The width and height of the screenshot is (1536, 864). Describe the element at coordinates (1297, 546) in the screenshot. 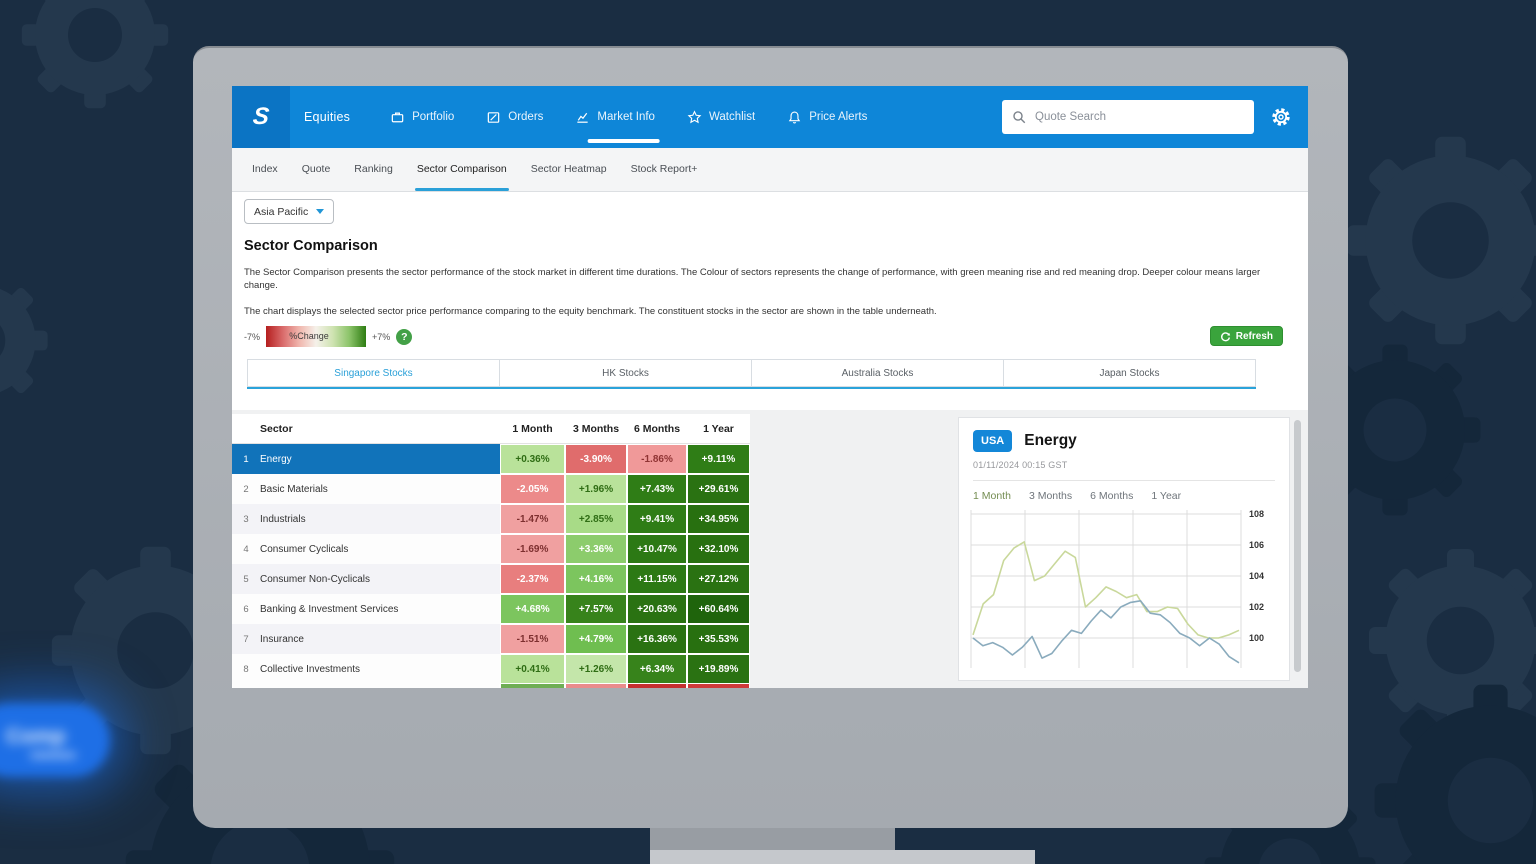

I see `vertical-scrollbar` at that location.